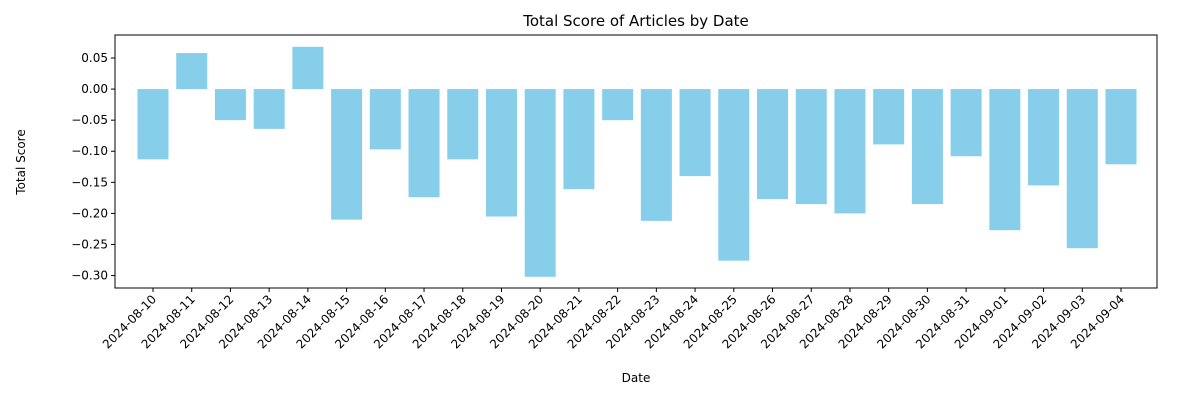 This screenshot has height=400, width=1200. I want to click on y-tick-label: −0.10, so click(89, 151).